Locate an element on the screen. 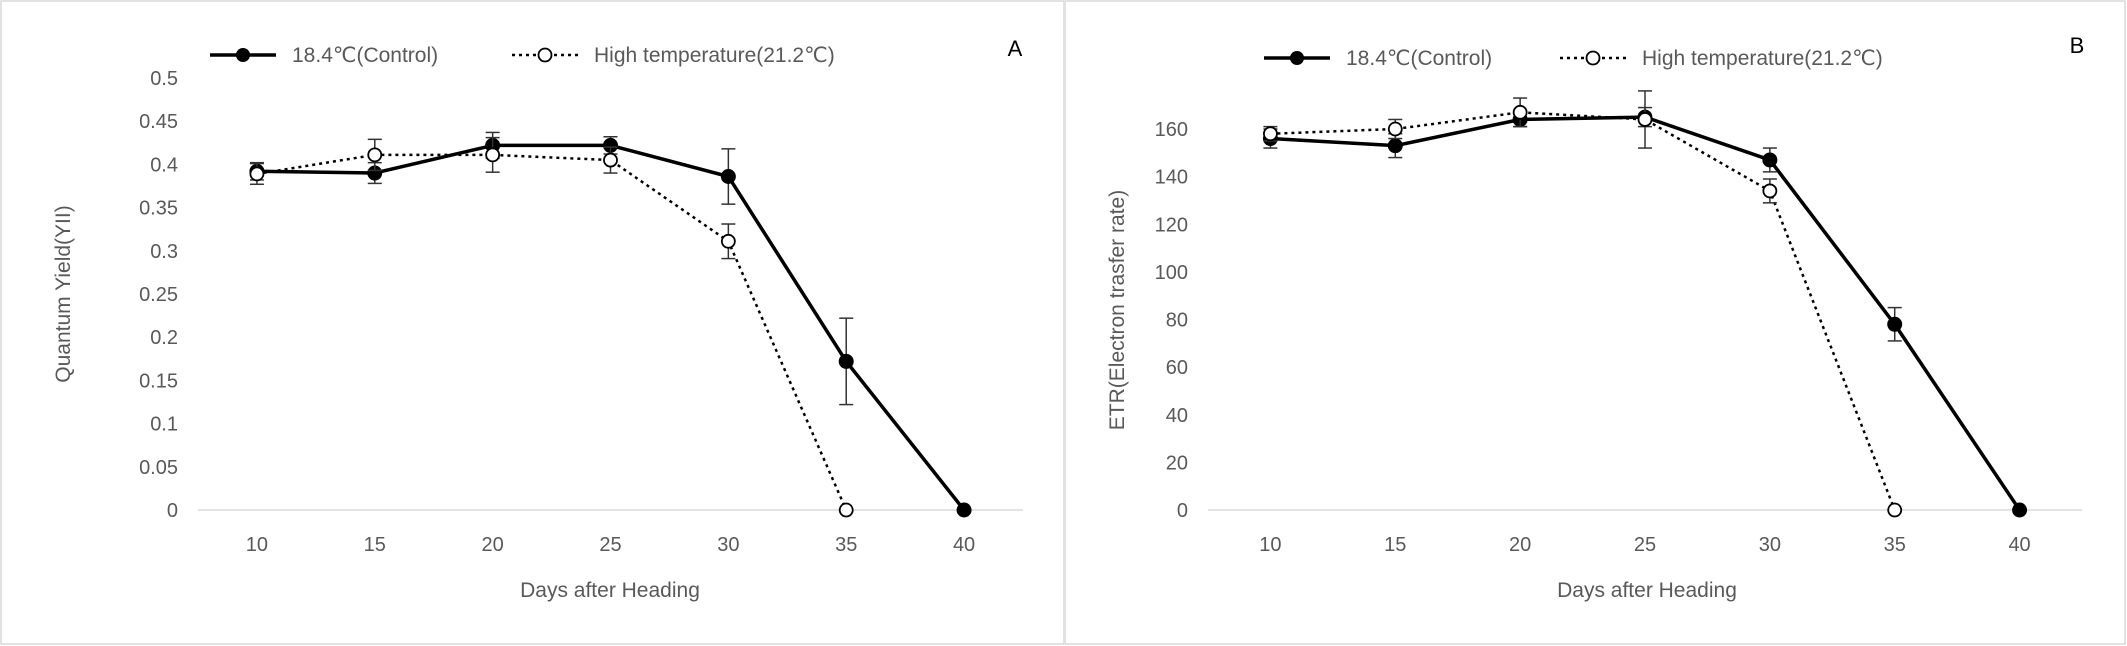 This screenshot has width=2127, height=646. y-tick-label: 0.1 is located at coordinates (164, 425).